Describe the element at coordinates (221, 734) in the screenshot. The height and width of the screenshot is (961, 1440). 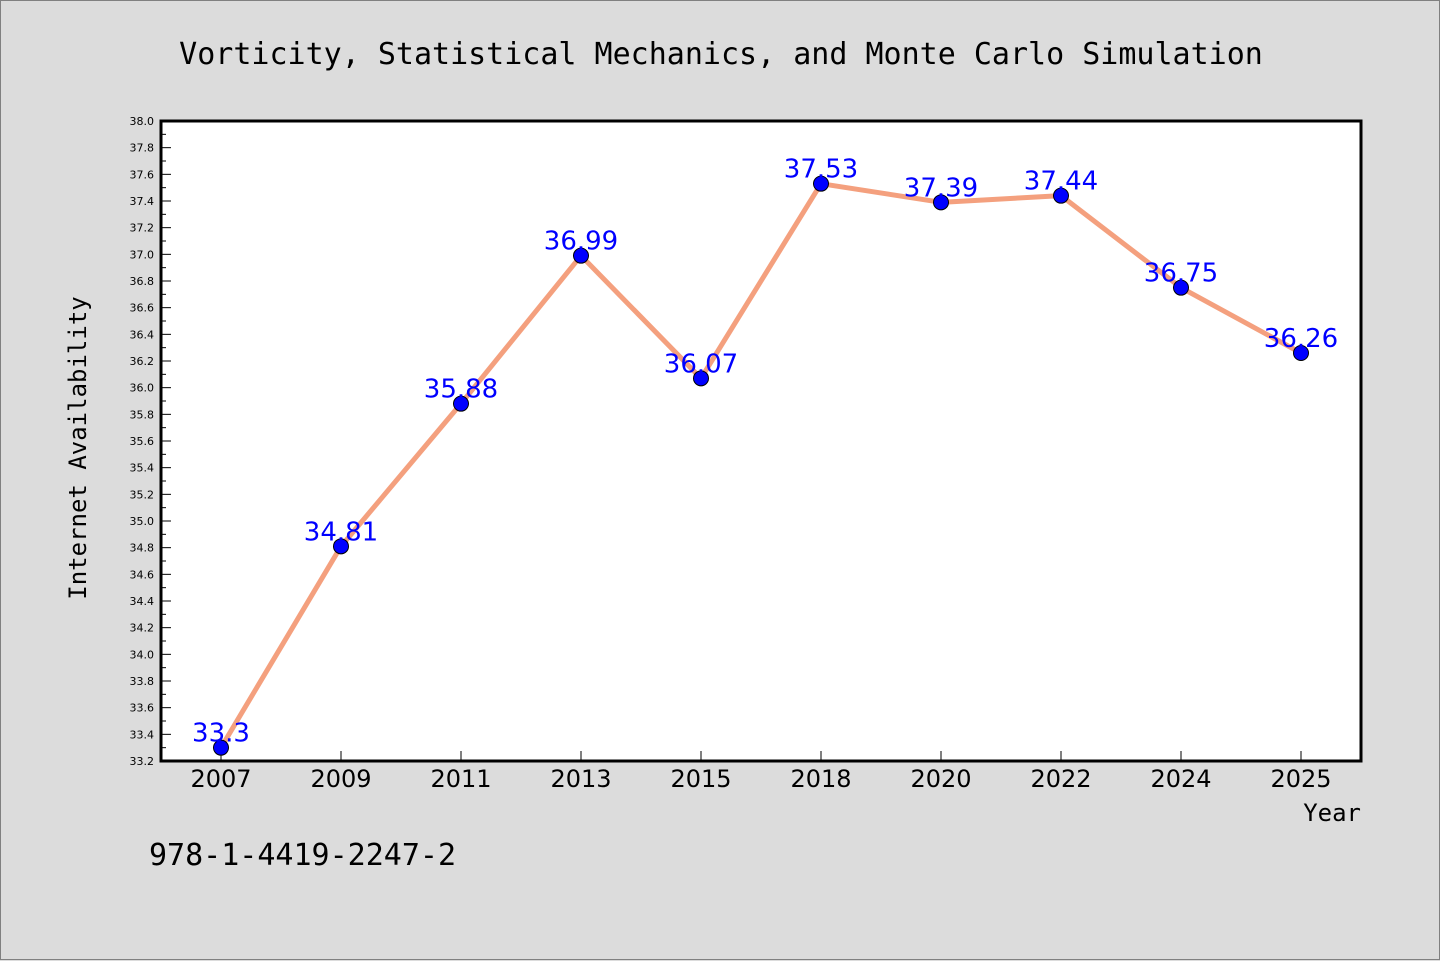
I see `data-label: 33.3` at that location.